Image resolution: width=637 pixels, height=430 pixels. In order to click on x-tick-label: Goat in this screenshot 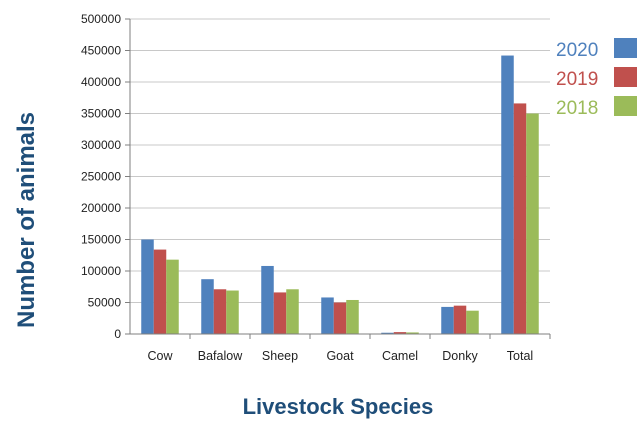, I will do `click(340, 356)`.